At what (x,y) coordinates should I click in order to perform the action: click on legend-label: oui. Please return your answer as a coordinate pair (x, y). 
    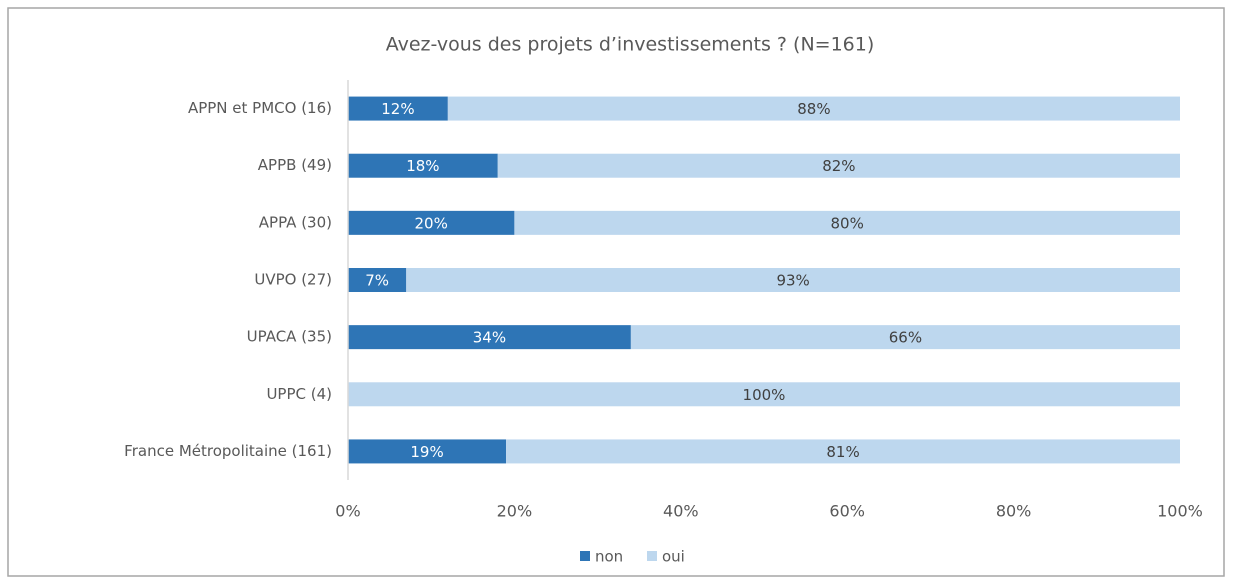
    Looking at the image, I should click on (673, 557).